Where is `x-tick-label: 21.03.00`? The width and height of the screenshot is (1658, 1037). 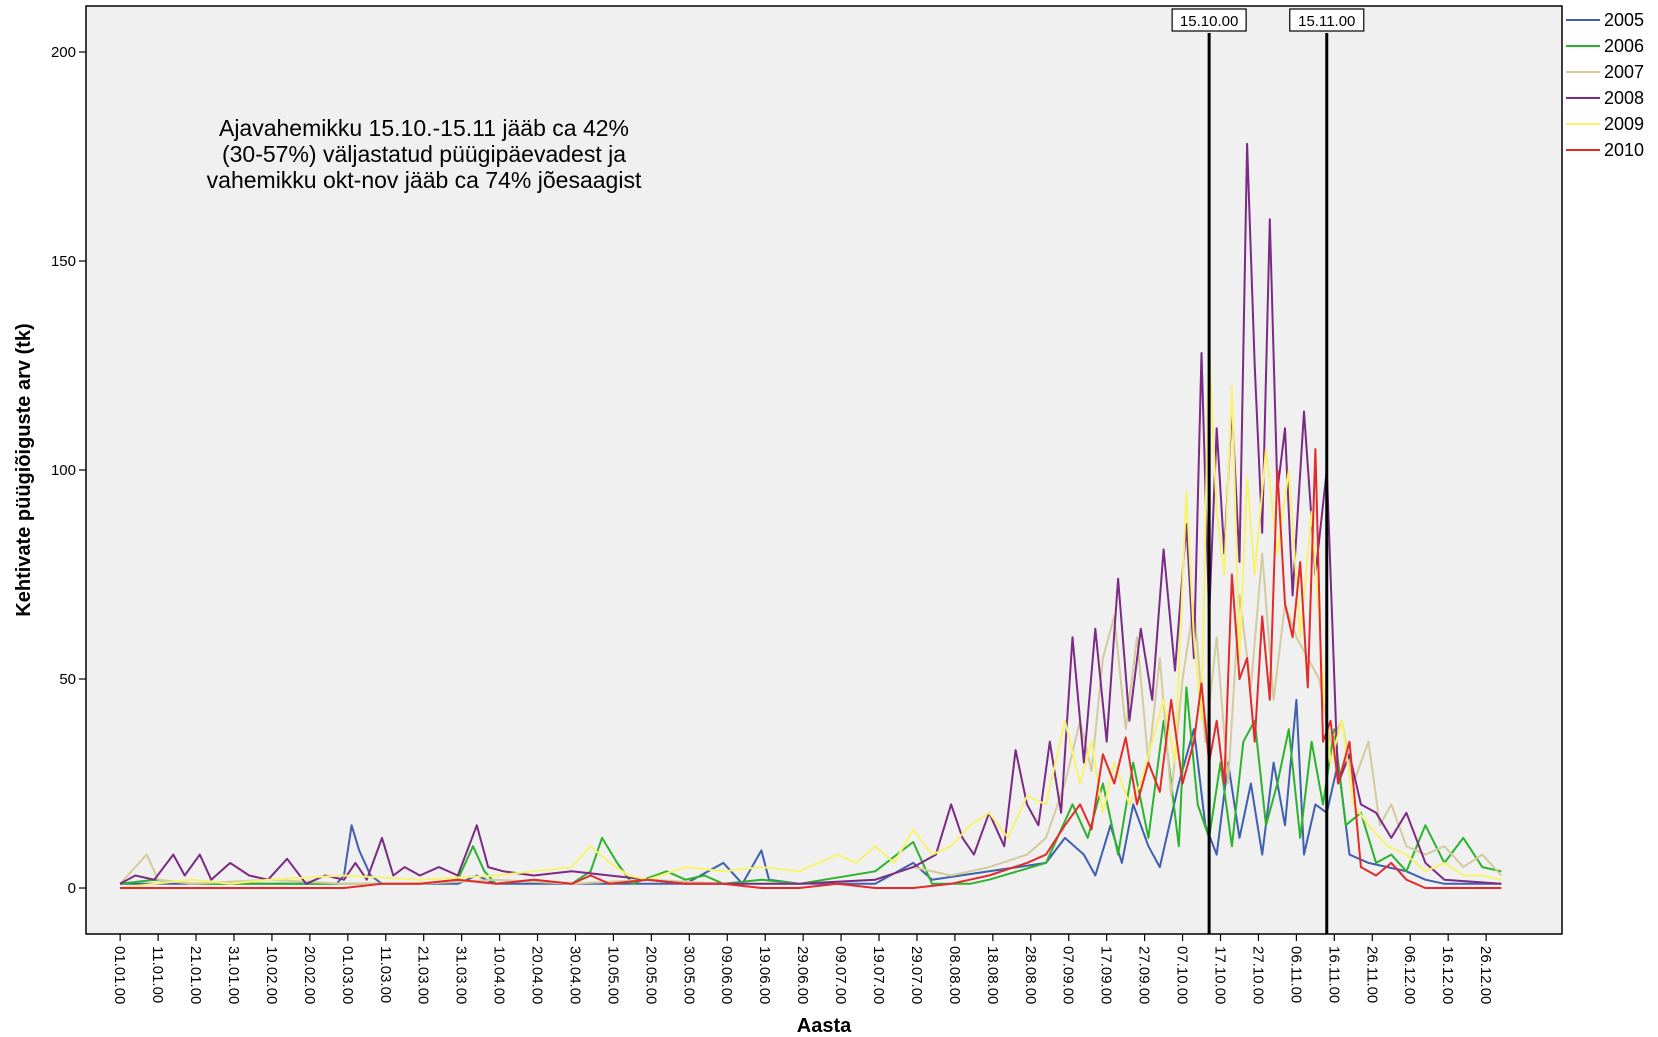
x-tick-label: 21.03.00 is located at coordinates (423, 975).